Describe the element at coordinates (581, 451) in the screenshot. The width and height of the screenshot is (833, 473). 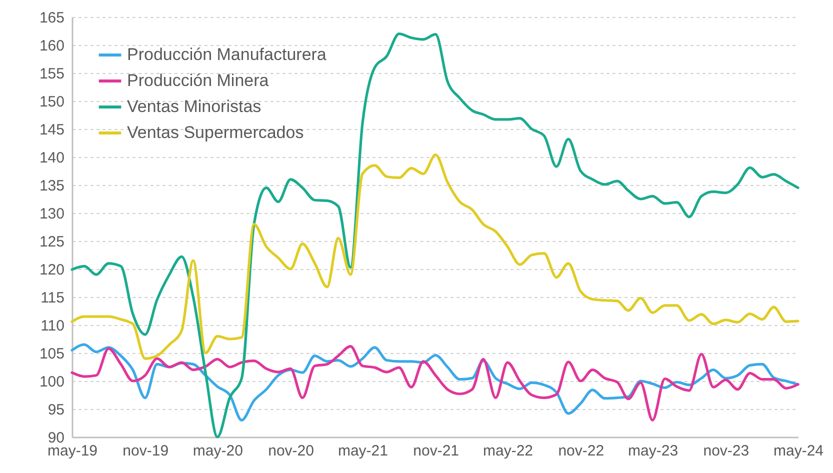
I see `x-tick-label: nov-22` at that location.